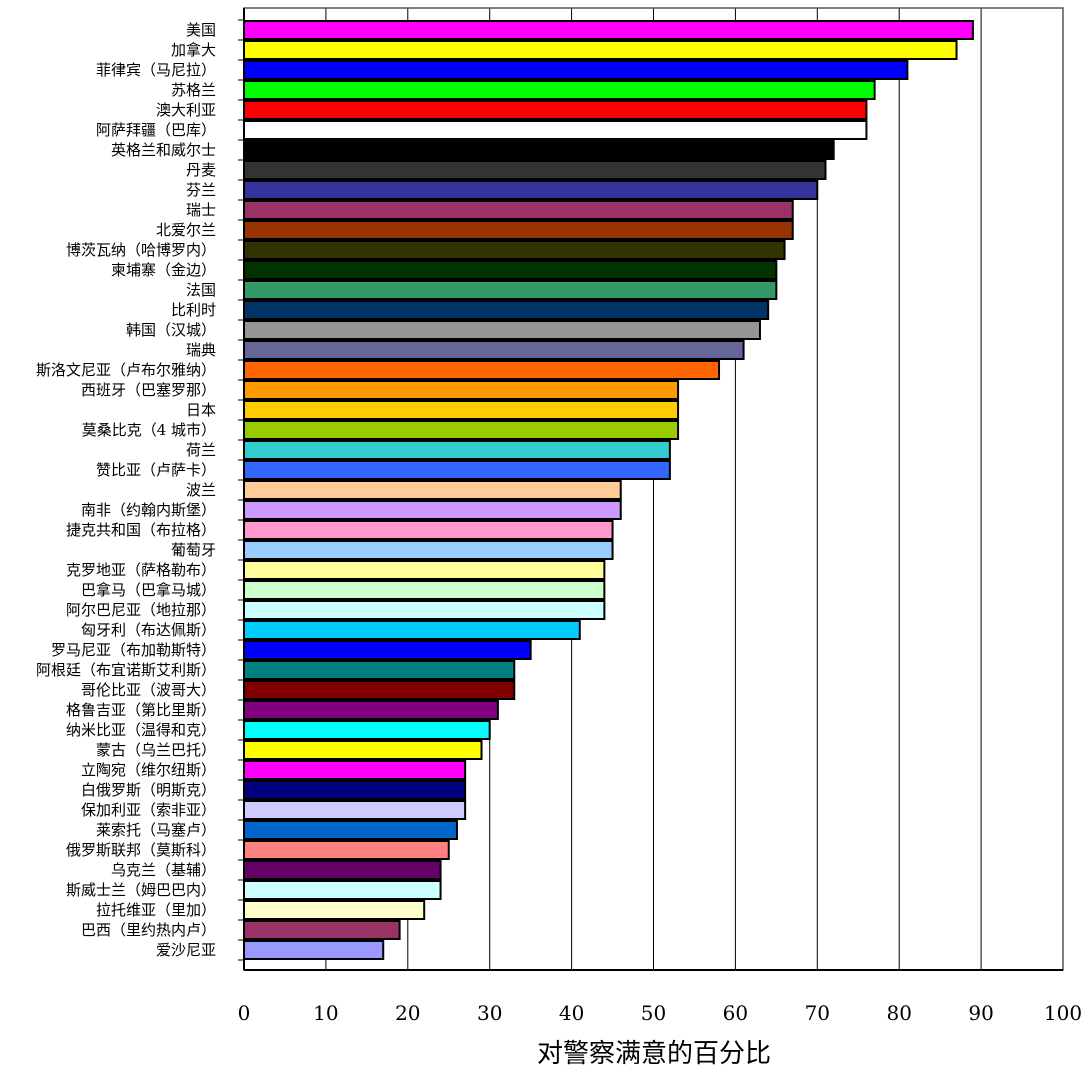 This screenshot has width=1091, height=1080. Describe the element at coordinates (325, 1013) in the screenshot. I see `x-tick-label: 10` at that location.